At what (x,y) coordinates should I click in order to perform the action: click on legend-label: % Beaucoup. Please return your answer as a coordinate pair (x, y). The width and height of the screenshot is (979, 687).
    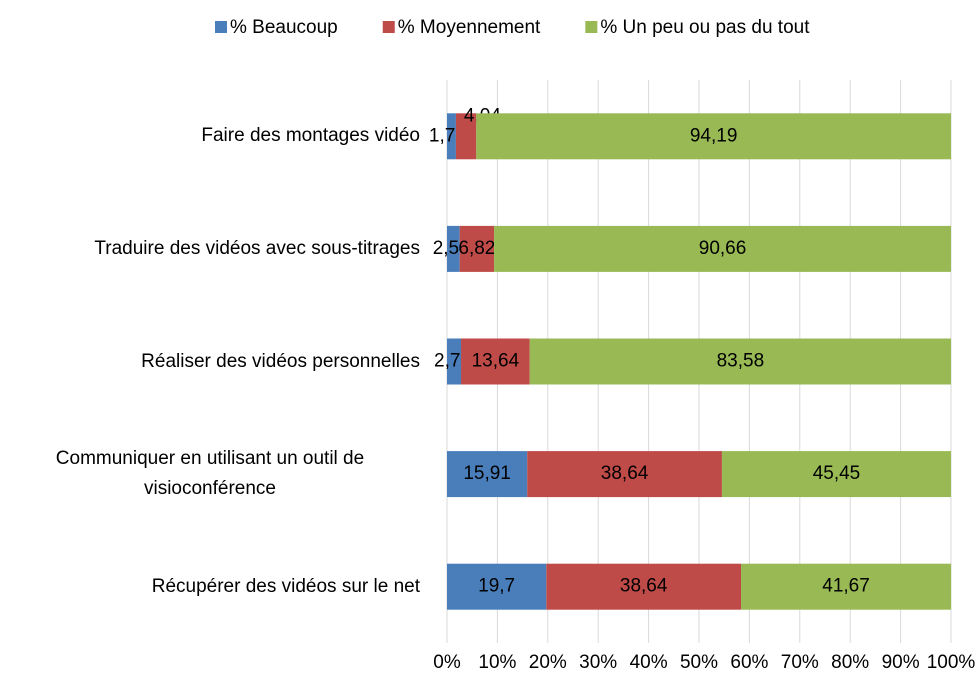
    Looking at the image, I should click on (284, 27).